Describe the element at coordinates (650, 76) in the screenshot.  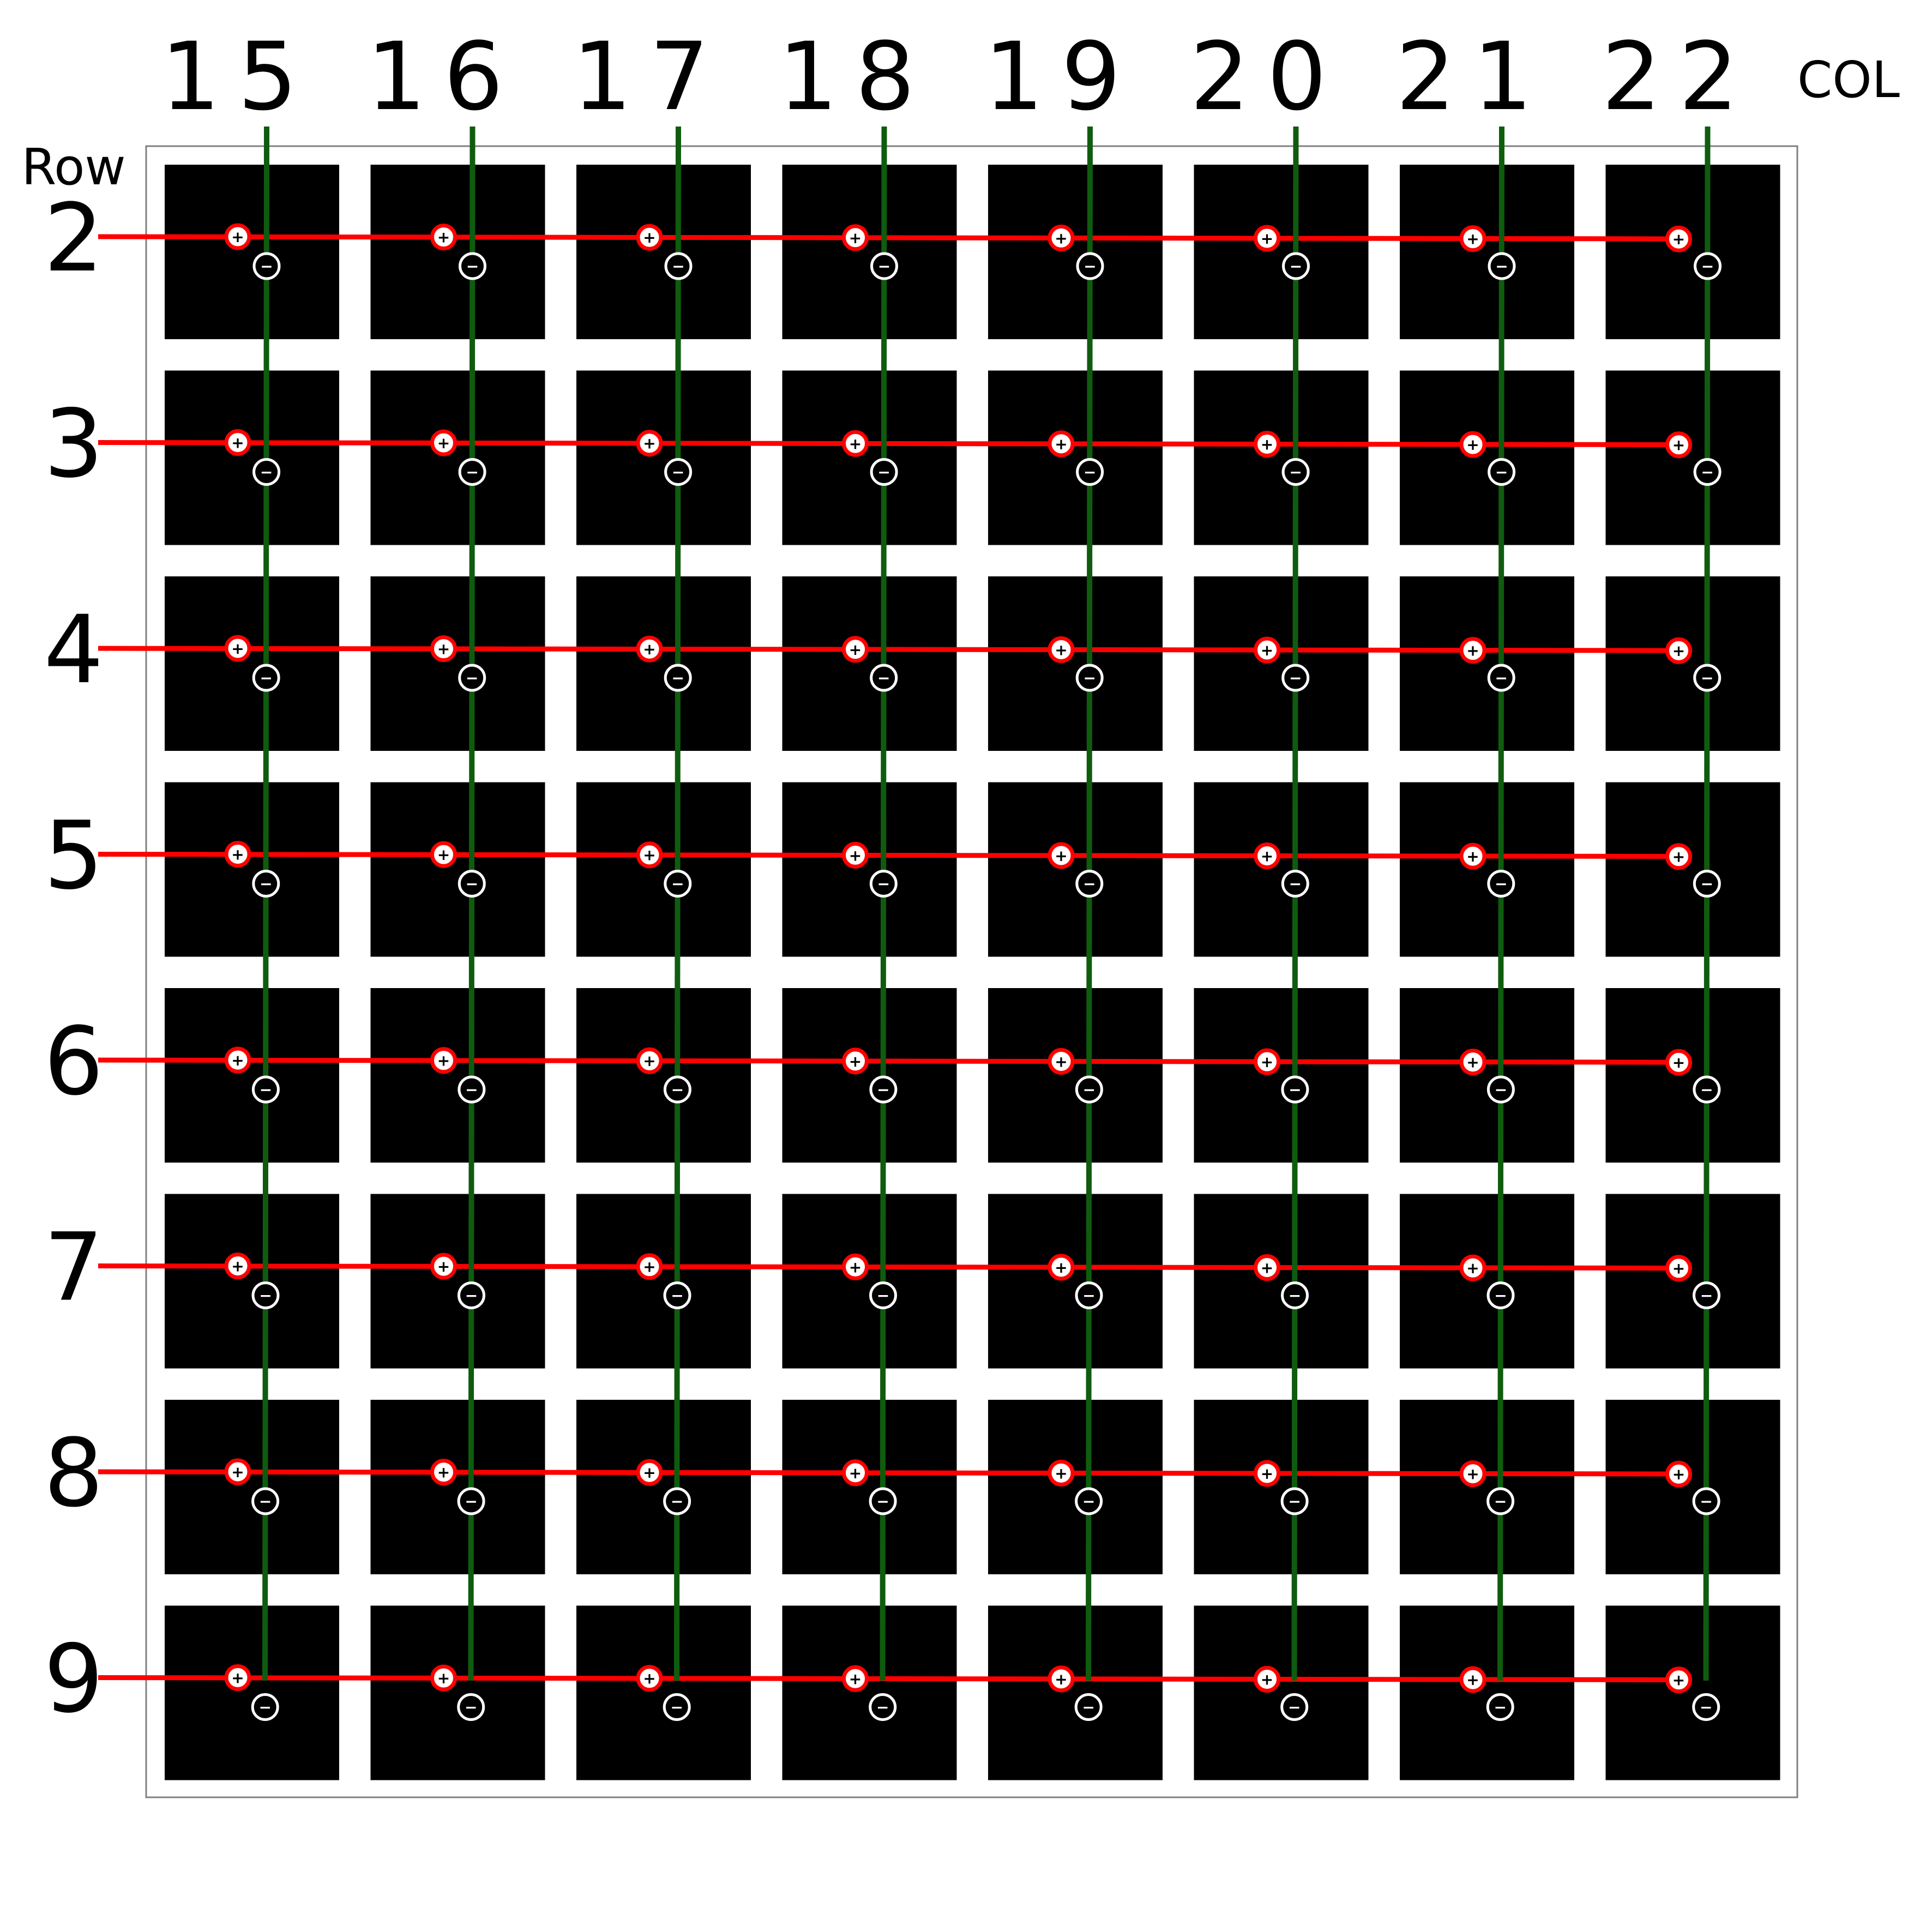
I see `column-label: 17` at that location.